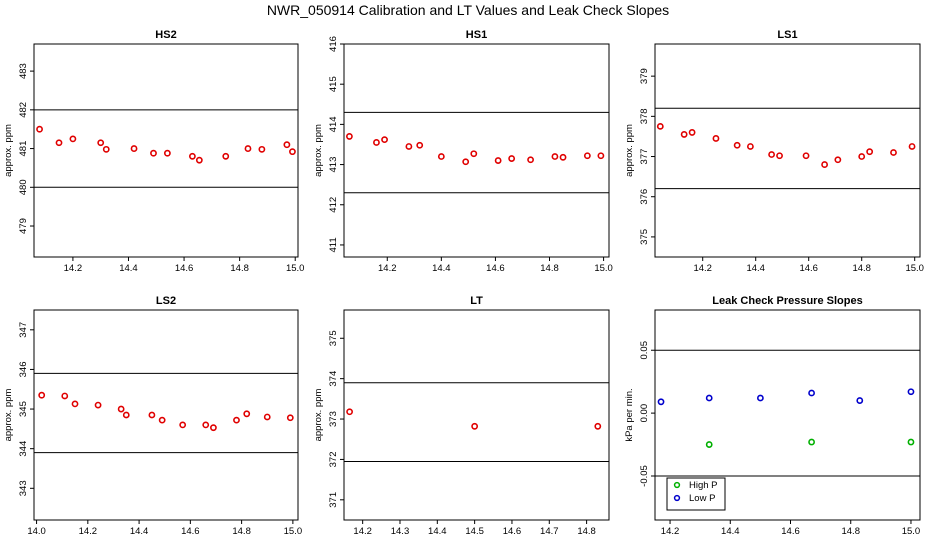 This screenshot has width=936, height=540. Describe the element at coordinates (23, 409) in the screenshot. I see `y-tick-label: 345` at that location.